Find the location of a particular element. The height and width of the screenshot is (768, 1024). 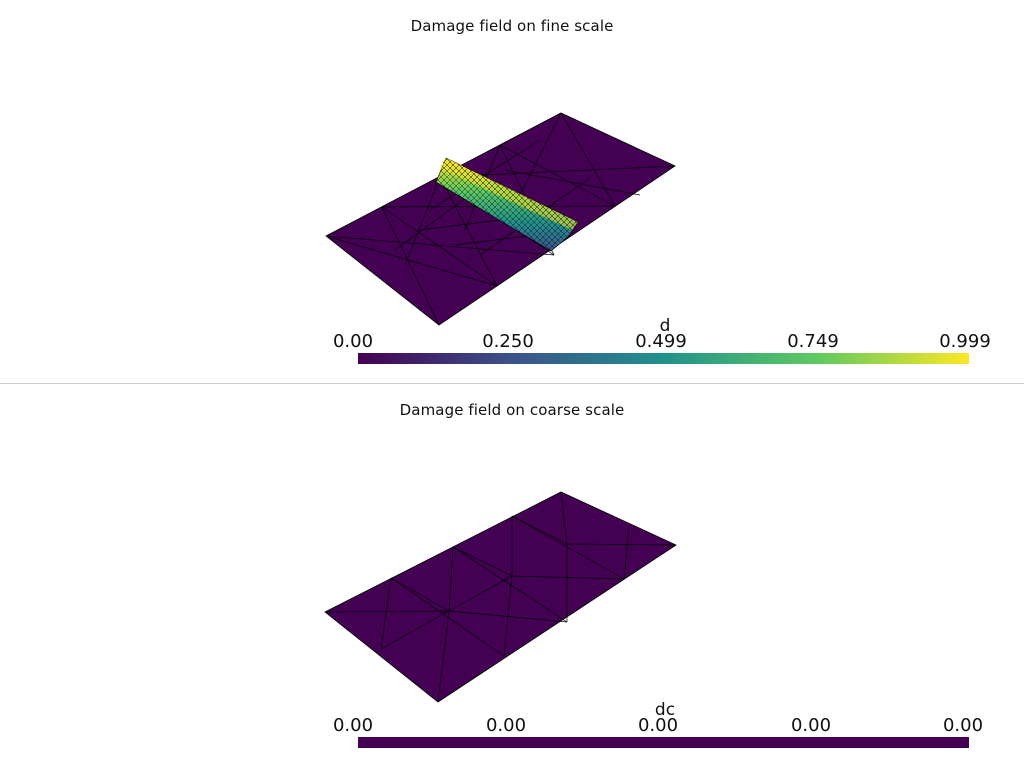

damage-ridge is located at coordinates (507, 204).